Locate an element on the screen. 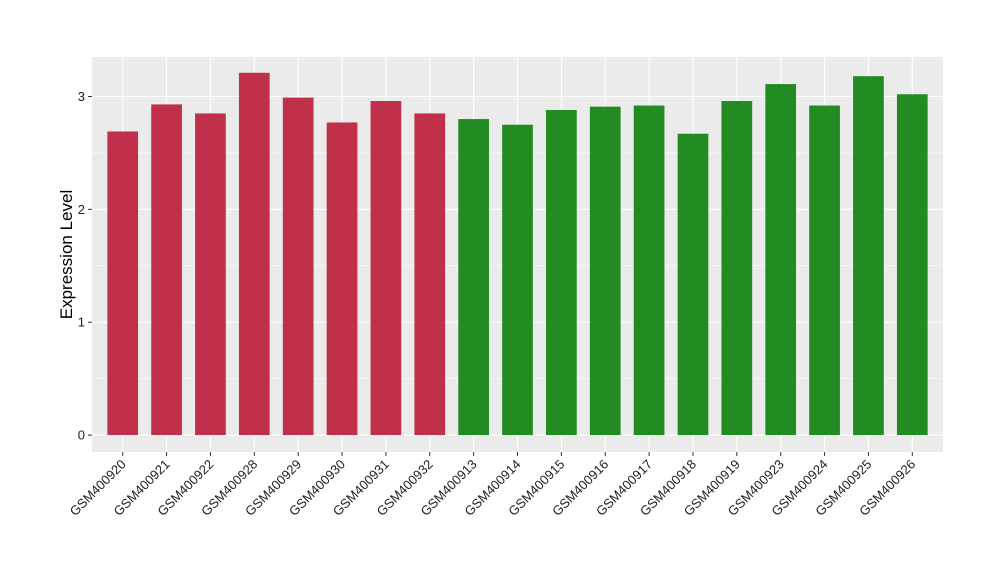 The width and height of the screenshot is (1000, 580). y-tick-label: 3 is located at coordinates (81, 96).